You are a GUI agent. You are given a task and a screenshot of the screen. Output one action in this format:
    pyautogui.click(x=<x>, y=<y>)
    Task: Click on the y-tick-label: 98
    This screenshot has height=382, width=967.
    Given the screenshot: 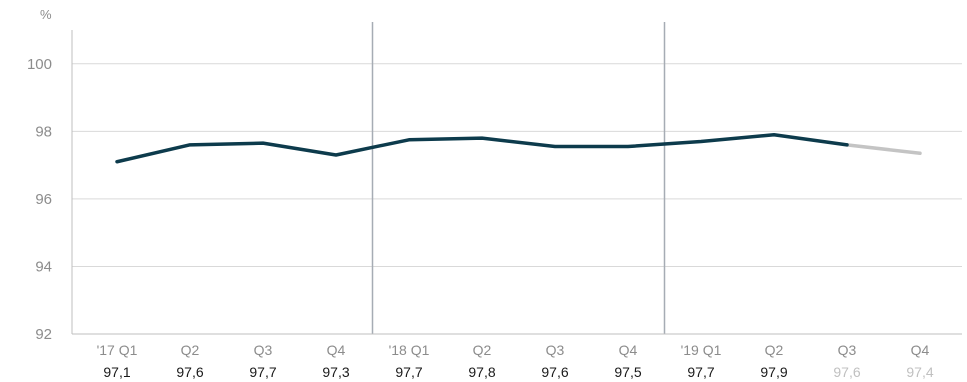 What is the action you would take?
    pyautogui.click(x=43, y=131)
    